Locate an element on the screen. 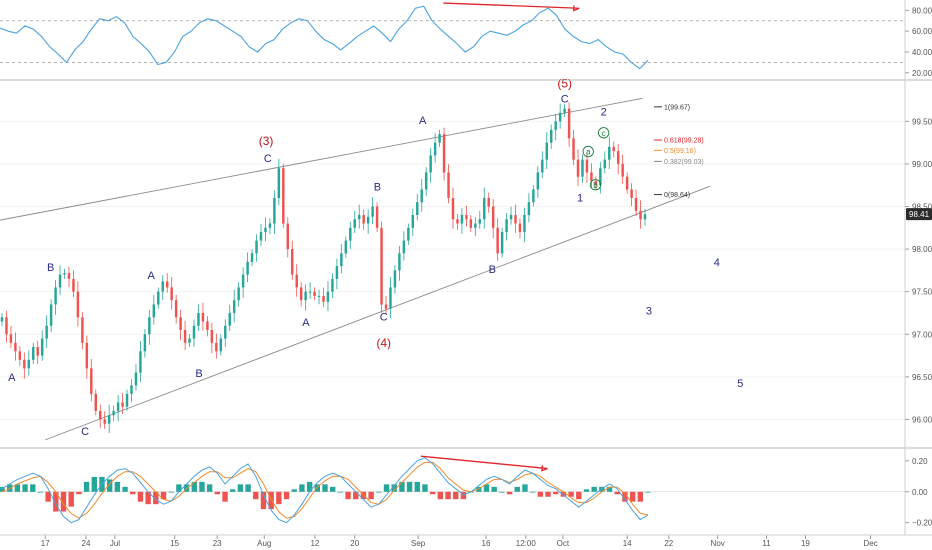 Image resolution: width=932 pixels, height=550 pixels. rsi-tick-label: 80.00 is located at coordinates (922, 10).